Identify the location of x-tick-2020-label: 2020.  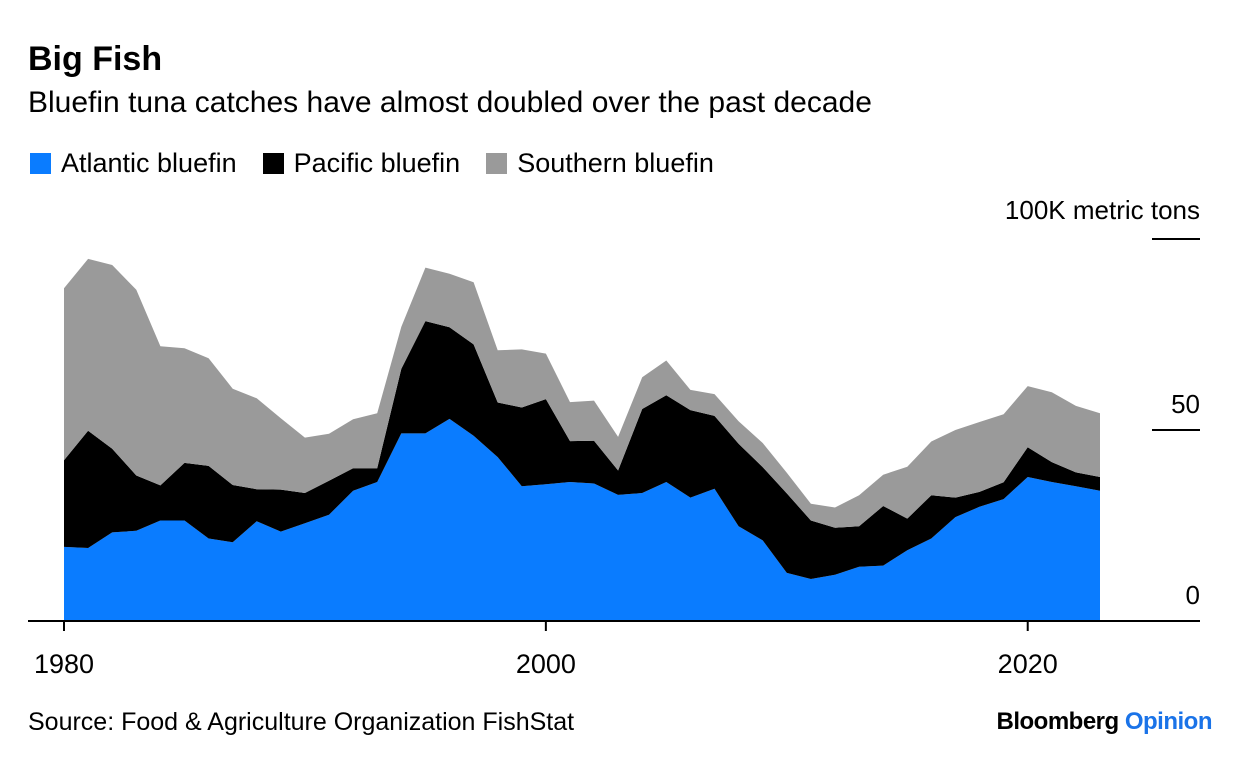
(1028, 664).